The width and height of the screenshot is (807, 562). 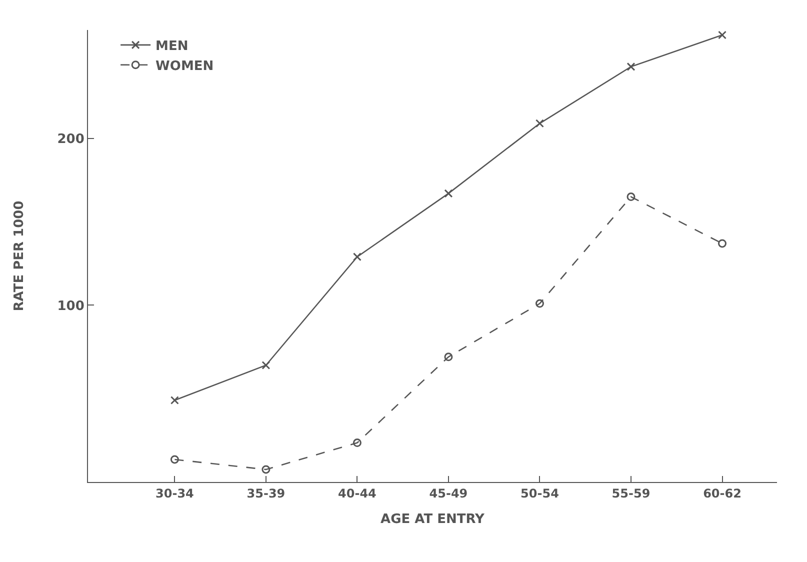 I want to click on x-tick-label: 30-34, so click(x=175, y=493).